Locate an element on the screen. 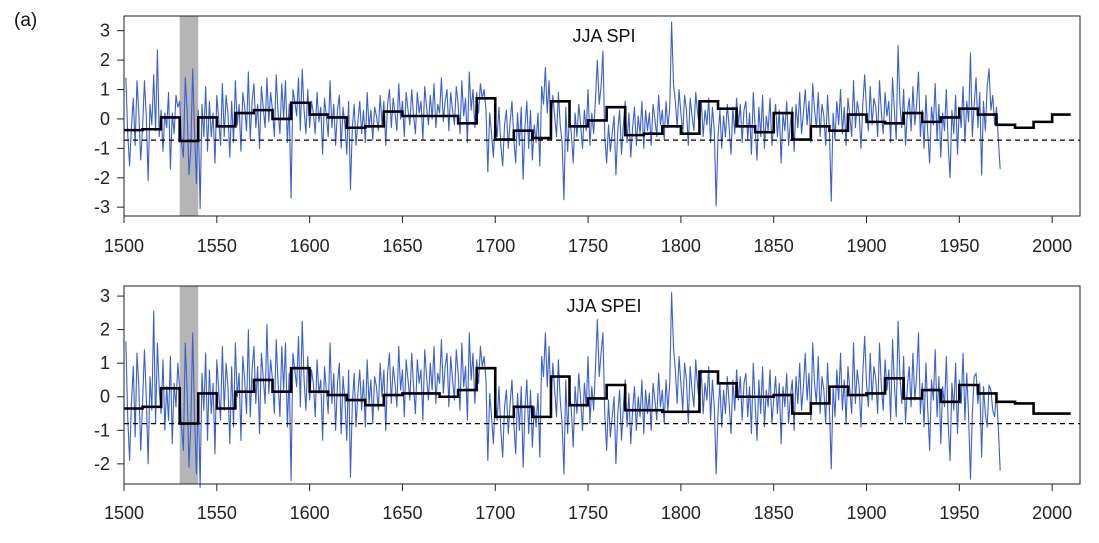  y-tick-label: -3 is located at coordinates (102, 207).